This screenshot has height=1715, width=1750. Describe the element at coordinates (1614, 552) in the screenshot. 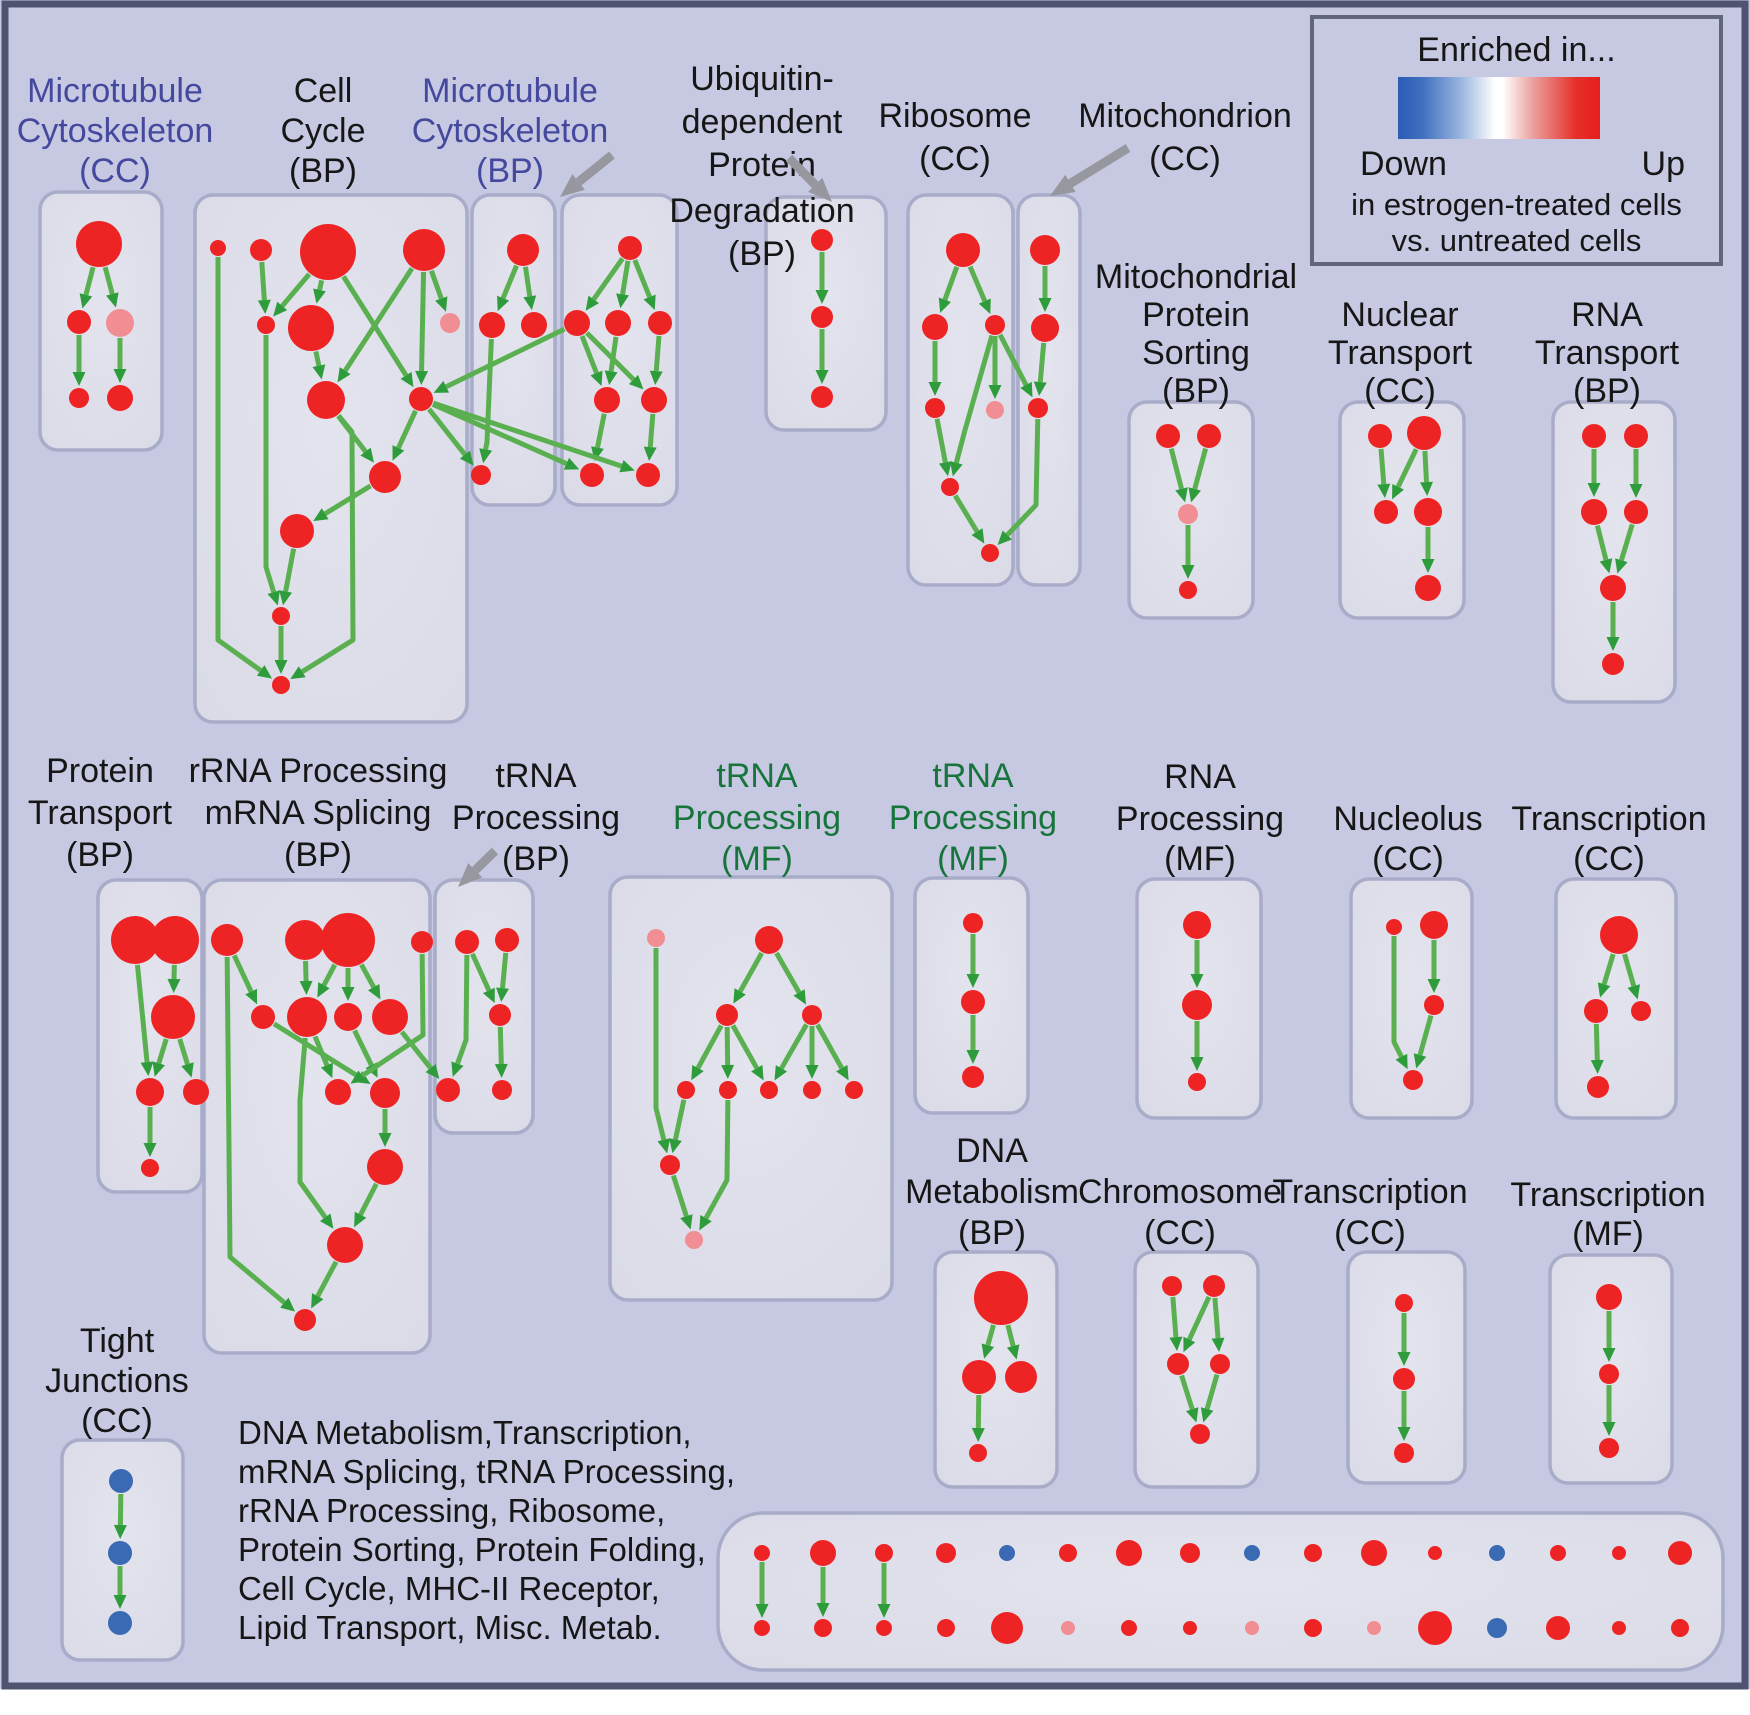

I see `cluster-box-rna-transport` at that location.